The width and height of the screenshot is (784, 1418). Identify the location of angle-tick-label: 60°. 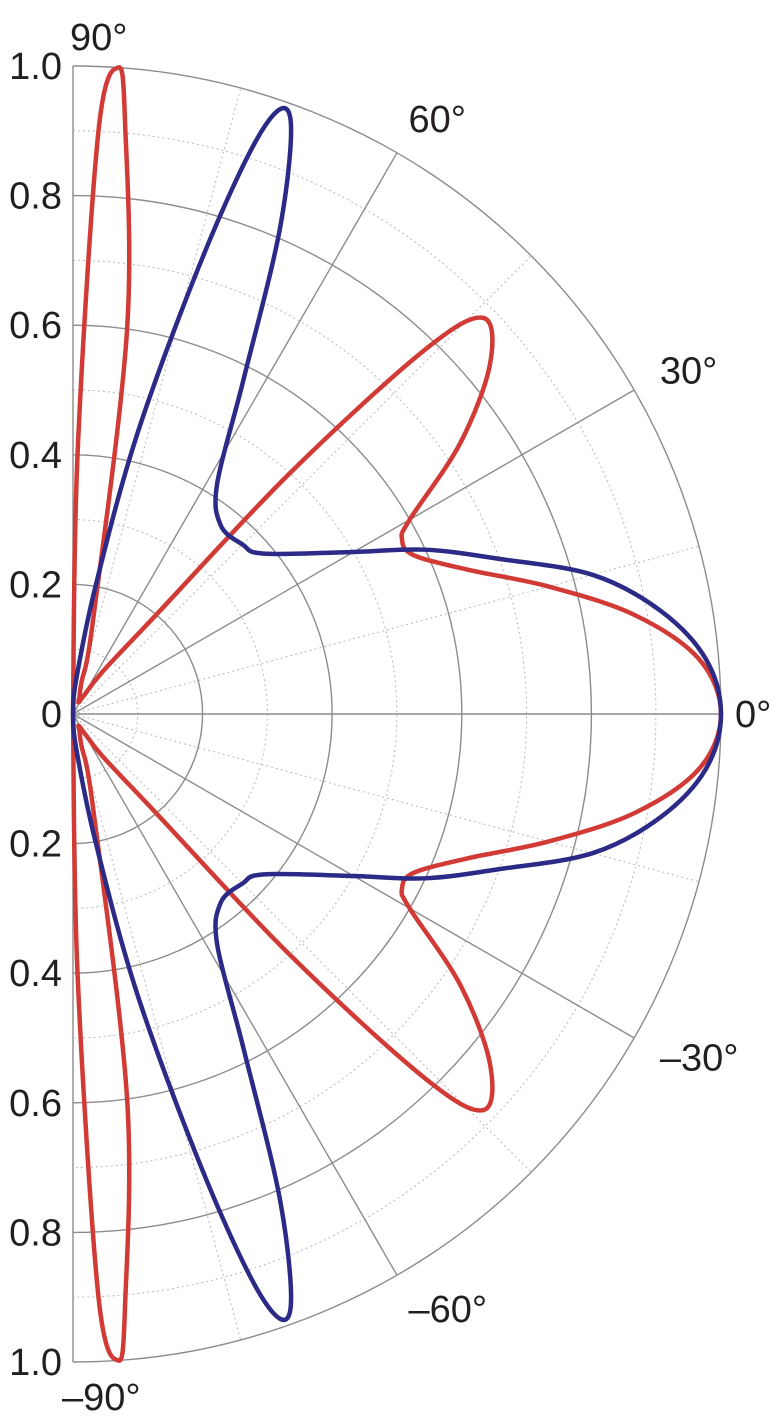
(436, 120).